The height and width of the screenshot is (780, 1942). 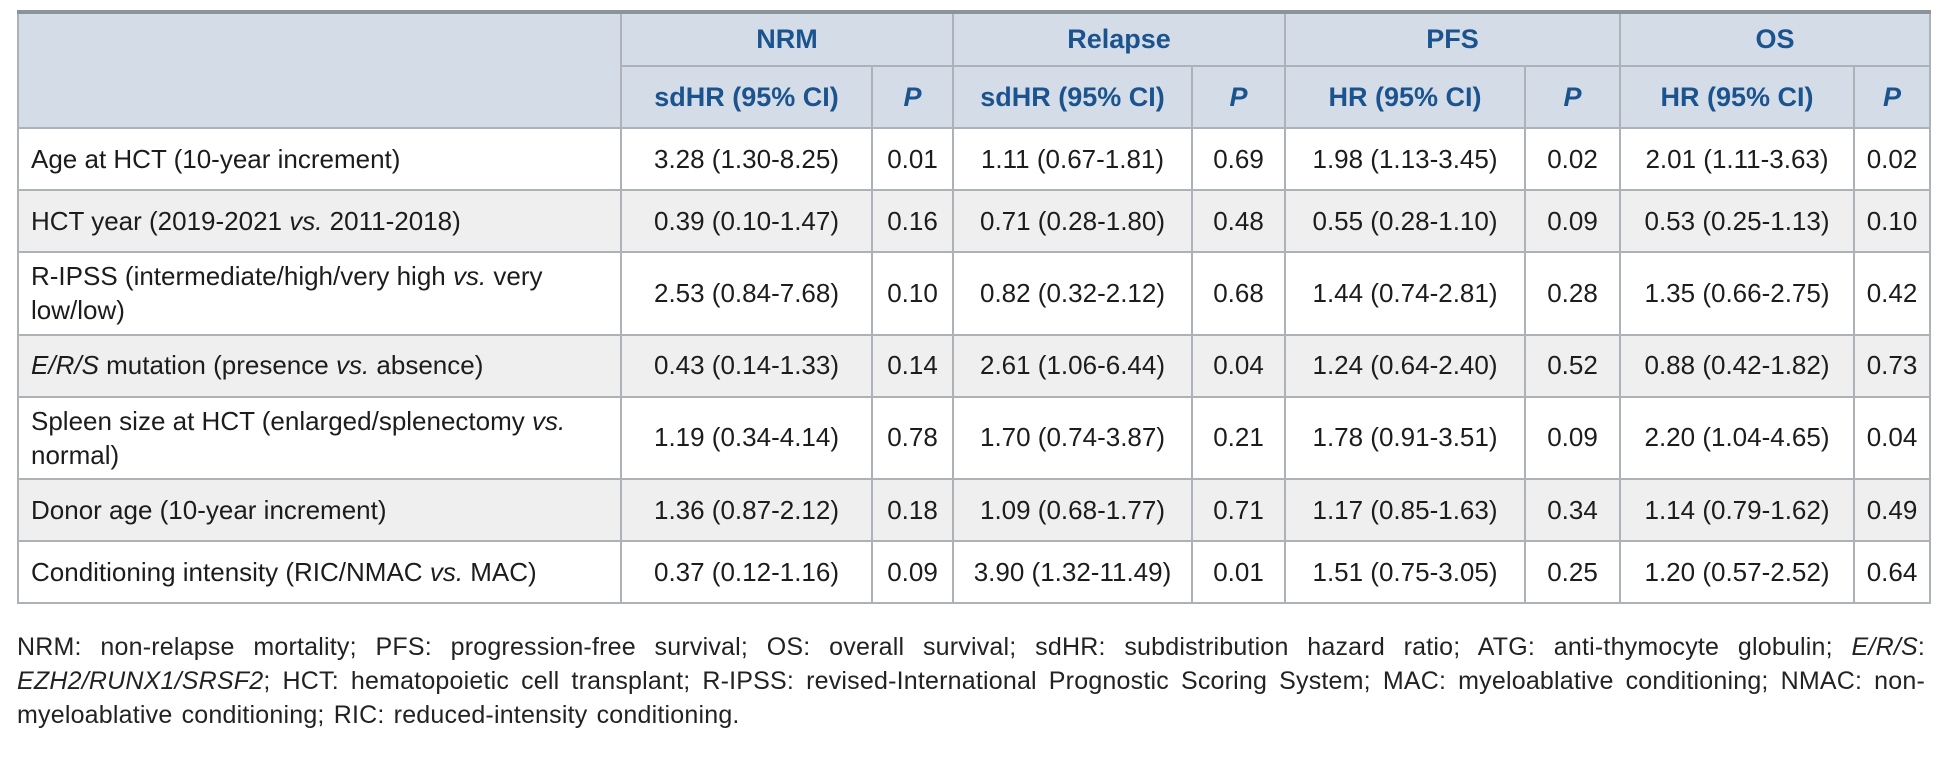 I want to click on text: absence), so click(x=426, y=365).